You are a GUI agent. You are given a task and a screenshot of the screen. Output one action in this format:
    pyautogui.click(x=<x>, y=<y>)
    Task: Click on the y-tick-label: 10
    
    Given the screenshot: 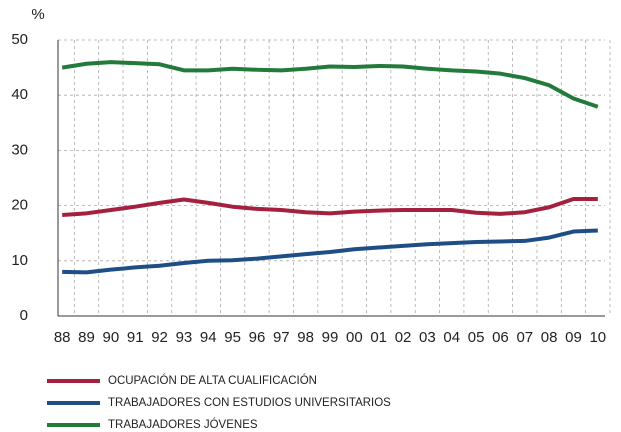 What is the action you would take?
    pyautogui.click(x=19, y=260)
    